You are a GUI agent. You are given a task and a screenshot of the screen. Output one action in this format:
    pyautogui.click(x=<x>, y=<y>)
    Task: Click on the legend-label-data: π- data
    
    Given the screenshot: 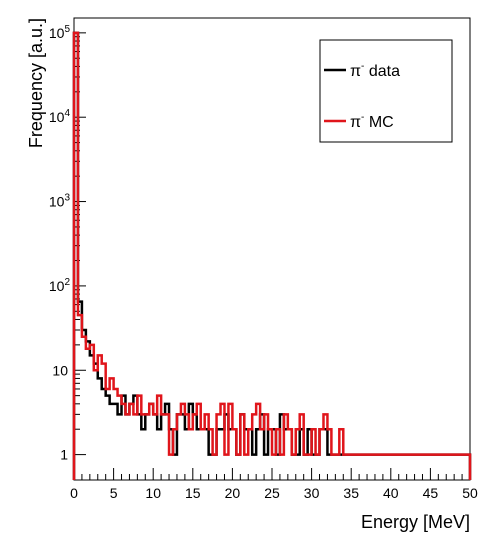 What is the action you would take?
    pyautogui.click(x=375, y=70)
    